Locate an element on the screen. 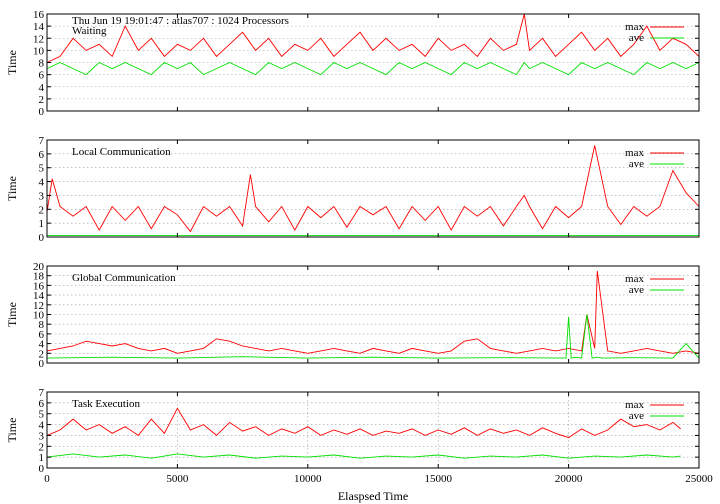 The width and height of the screenshot is (720, 504). panel-2-legend-max-label: max is located at coordinates (634, 279).